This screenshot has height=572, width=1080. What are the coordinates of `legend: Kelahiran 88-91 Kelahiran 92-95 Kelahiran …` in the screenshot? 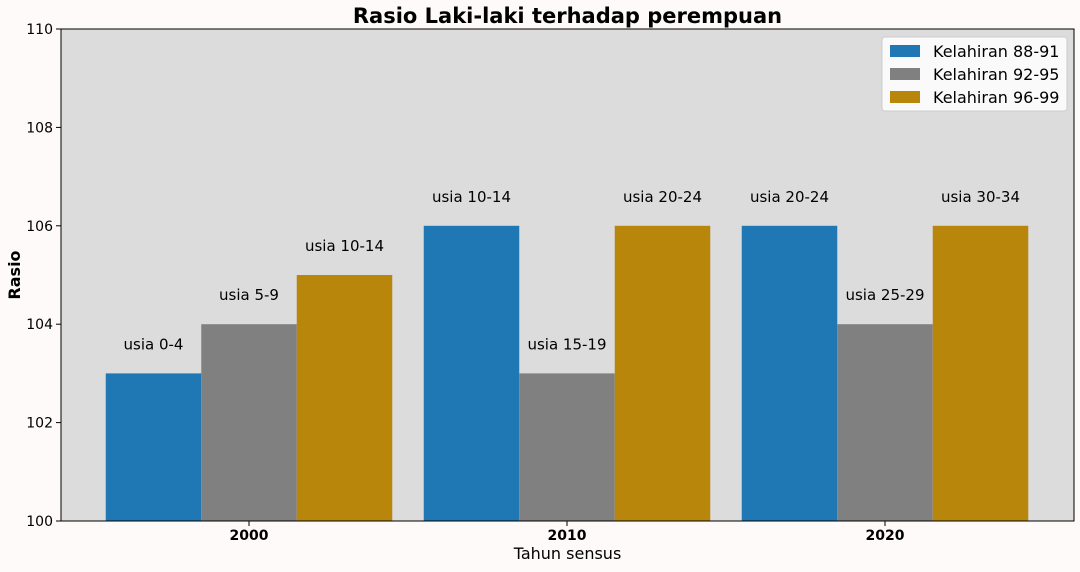 It's located at (974, 74).